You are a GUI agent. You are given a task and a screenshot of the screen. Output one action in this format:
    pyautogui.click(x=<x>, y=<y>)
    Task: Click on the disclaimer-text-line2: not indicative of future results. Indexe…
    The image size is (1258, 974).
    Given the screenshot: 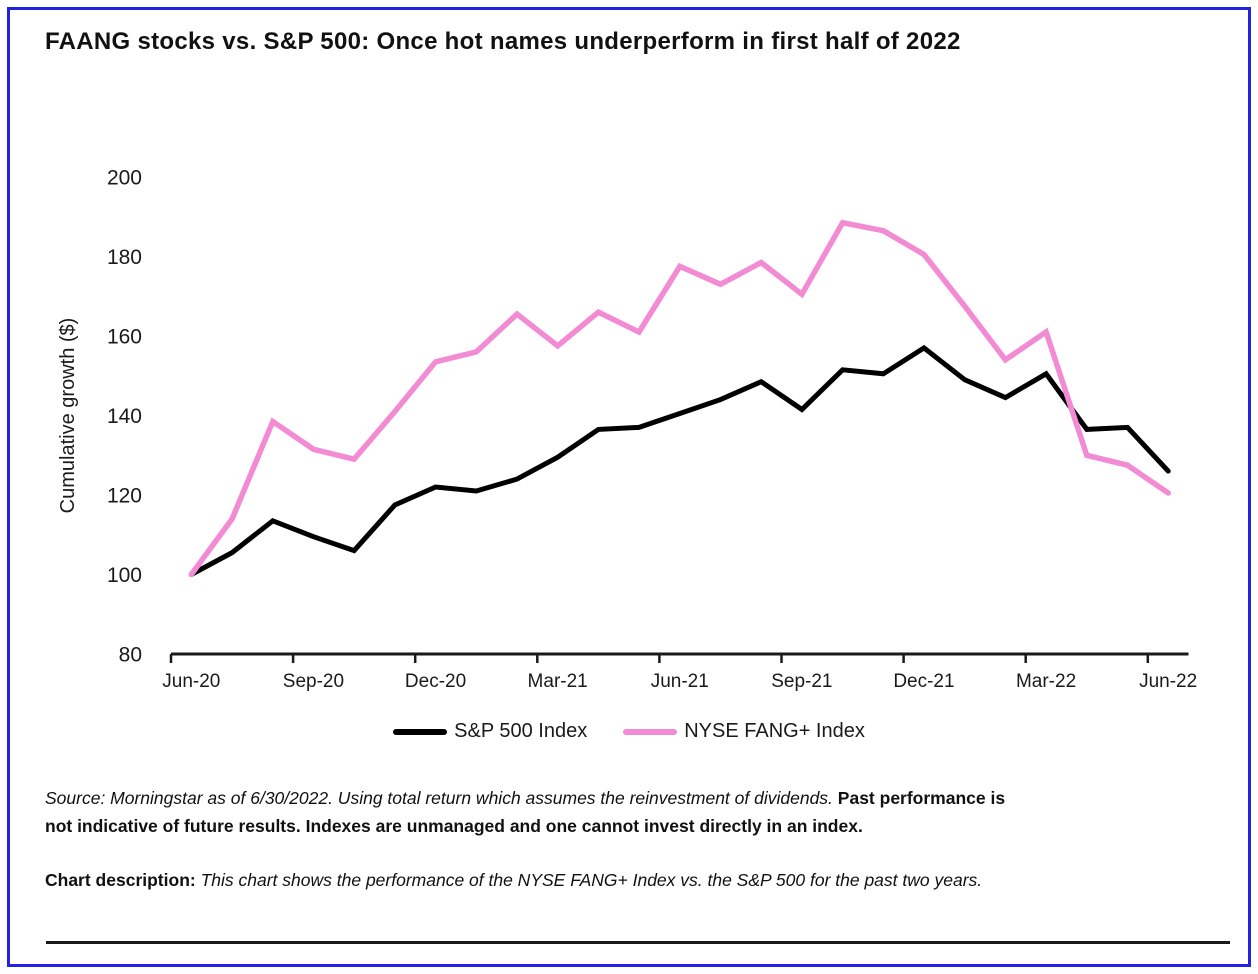 What is the action you would take?
    pyautogui.click(x=454, y=826)
    